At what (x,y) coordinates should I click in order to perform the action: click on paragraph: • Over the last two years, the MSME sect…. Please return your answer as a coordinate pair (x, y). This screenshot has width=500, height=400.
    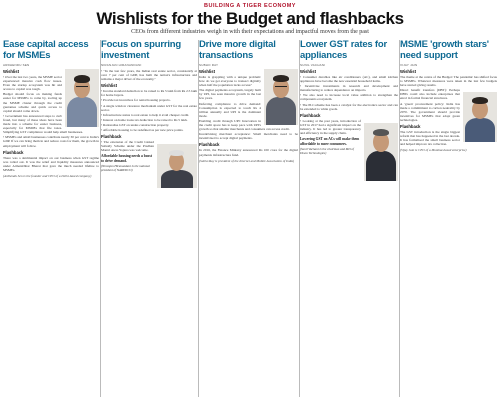
    Looking at the image, I should click on (32, 83).